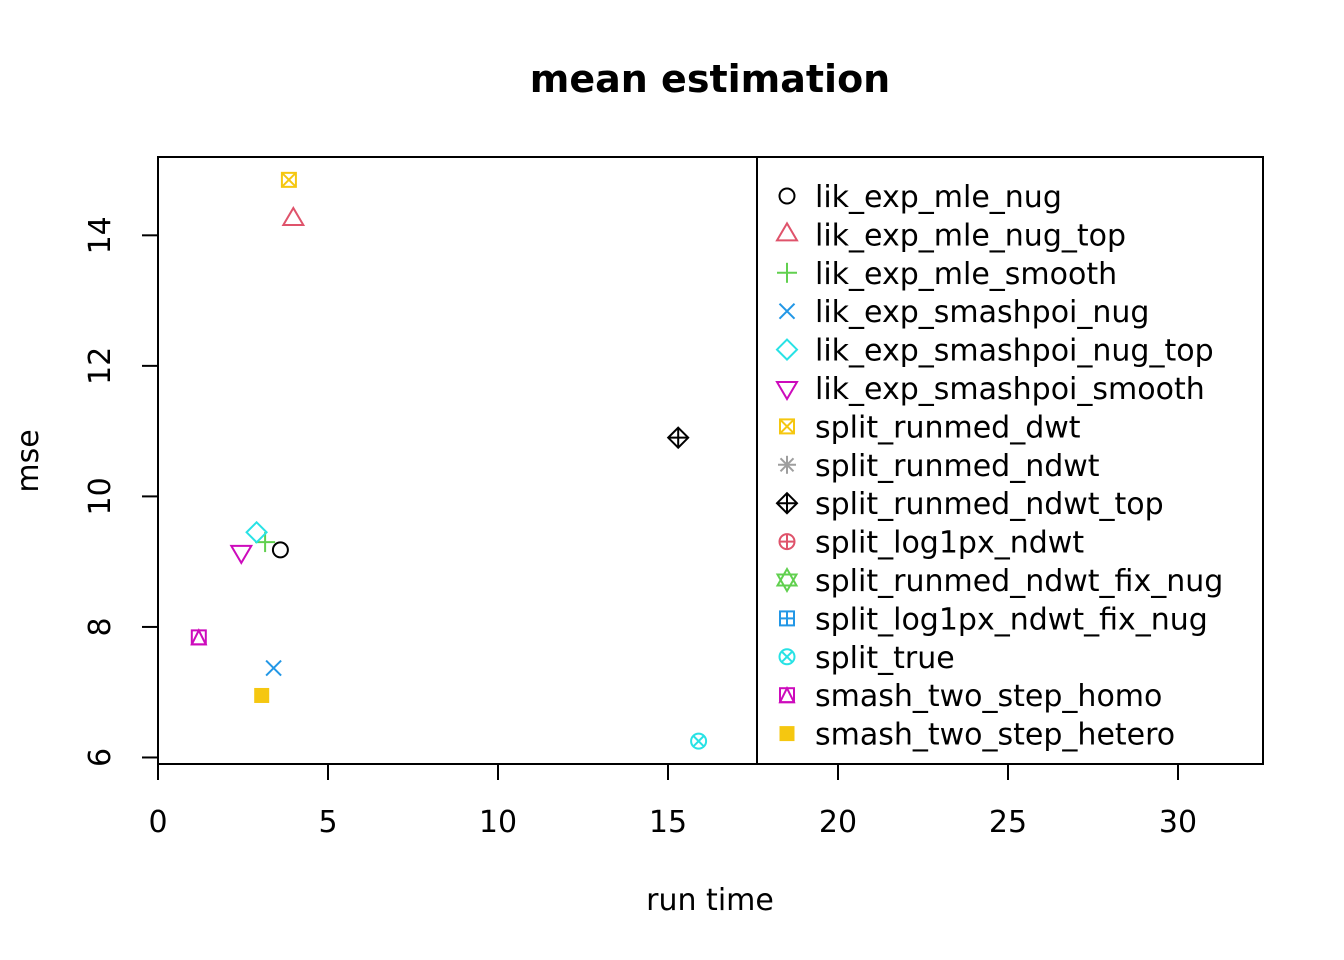 This screenshot has width=1344, height=960. I want to click on legend-symbol-split-true, so click(787, 657).